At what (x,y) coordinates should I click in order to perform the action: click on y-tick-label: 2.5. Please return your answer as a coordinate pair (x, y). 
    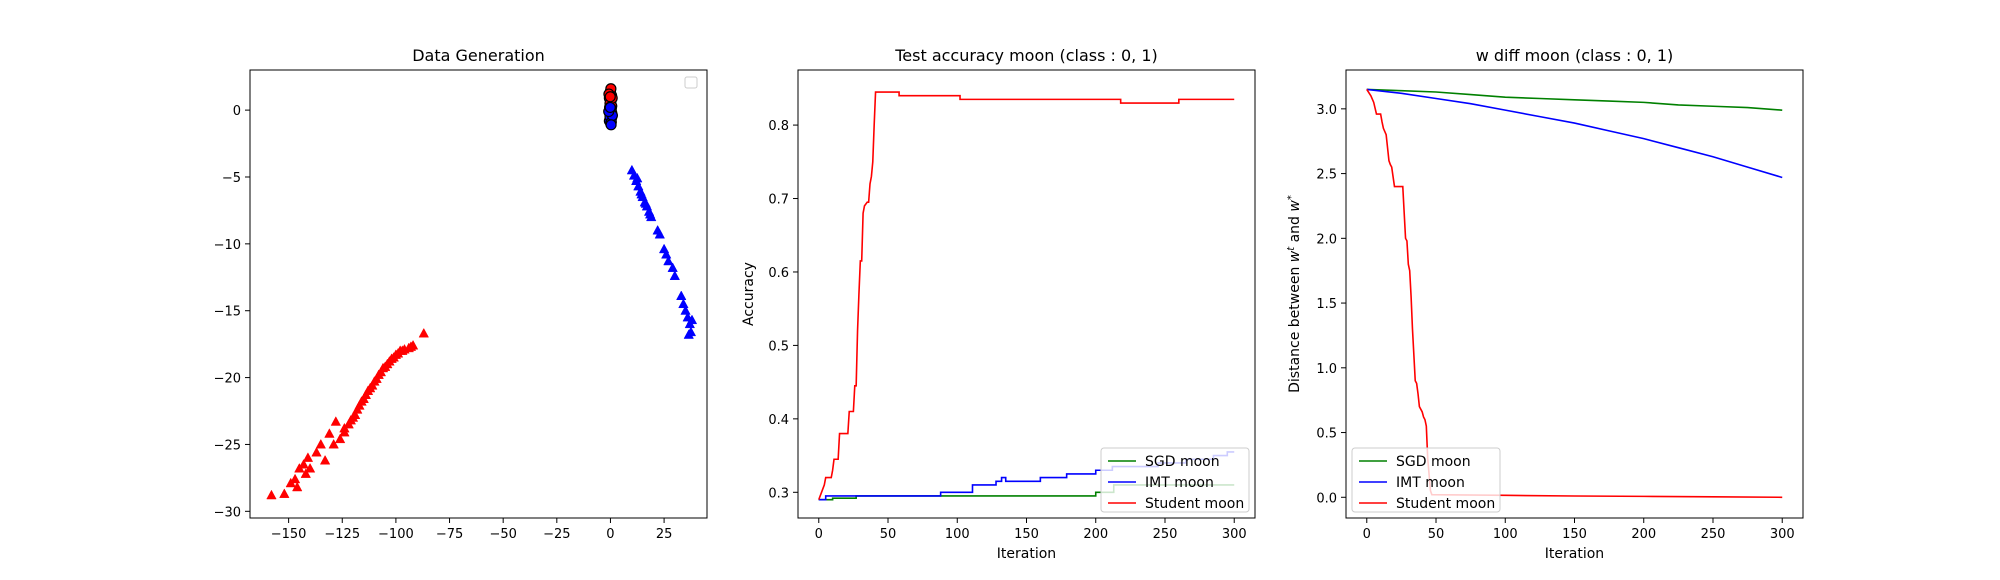
    Looking at the image, I should click on (1326, 175).